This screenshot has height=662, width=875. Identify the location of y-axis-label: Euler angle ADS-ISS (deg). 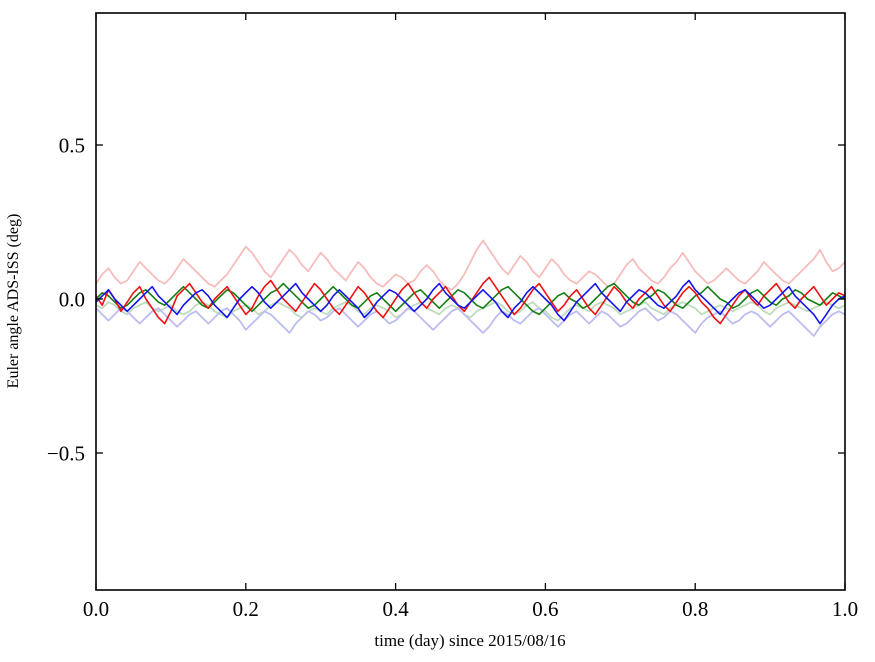
(13, 301).